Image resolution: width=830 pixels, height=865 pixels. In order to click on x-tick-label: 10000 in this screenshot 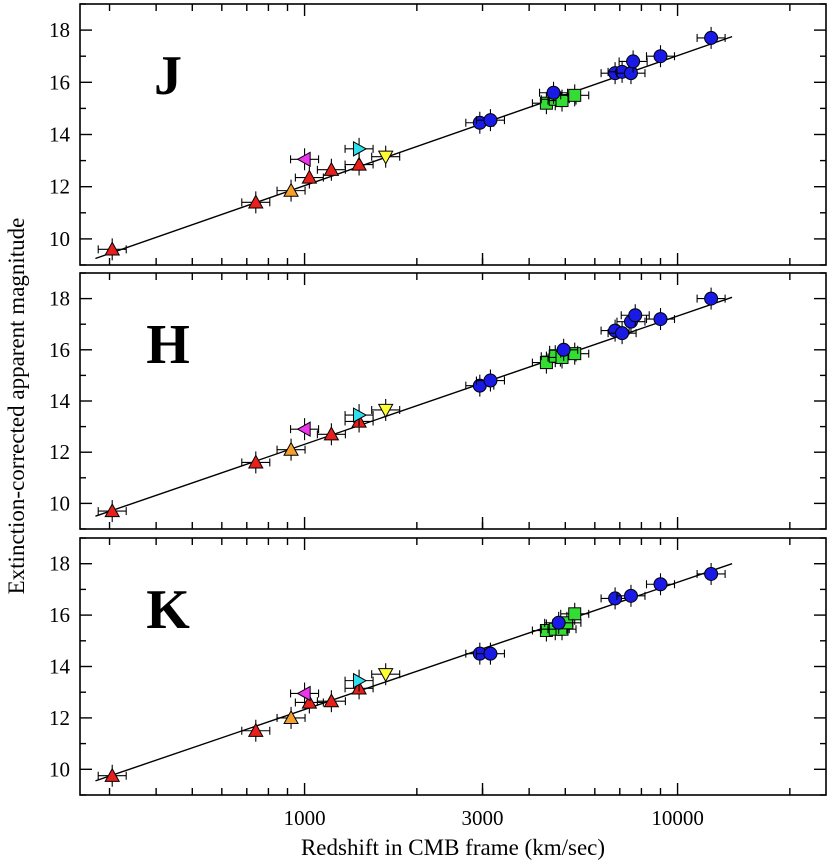, I will do `click(677, 818)`.